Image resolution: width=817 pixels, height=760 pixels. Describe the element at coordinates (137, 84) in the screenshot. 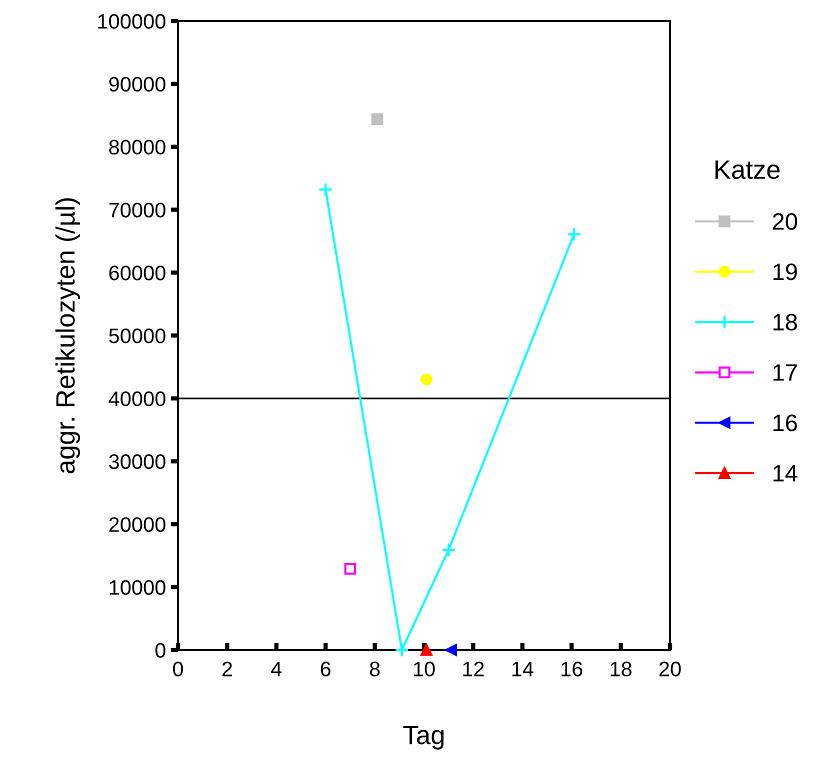

I see `y-tick-label: 90000` at that location.